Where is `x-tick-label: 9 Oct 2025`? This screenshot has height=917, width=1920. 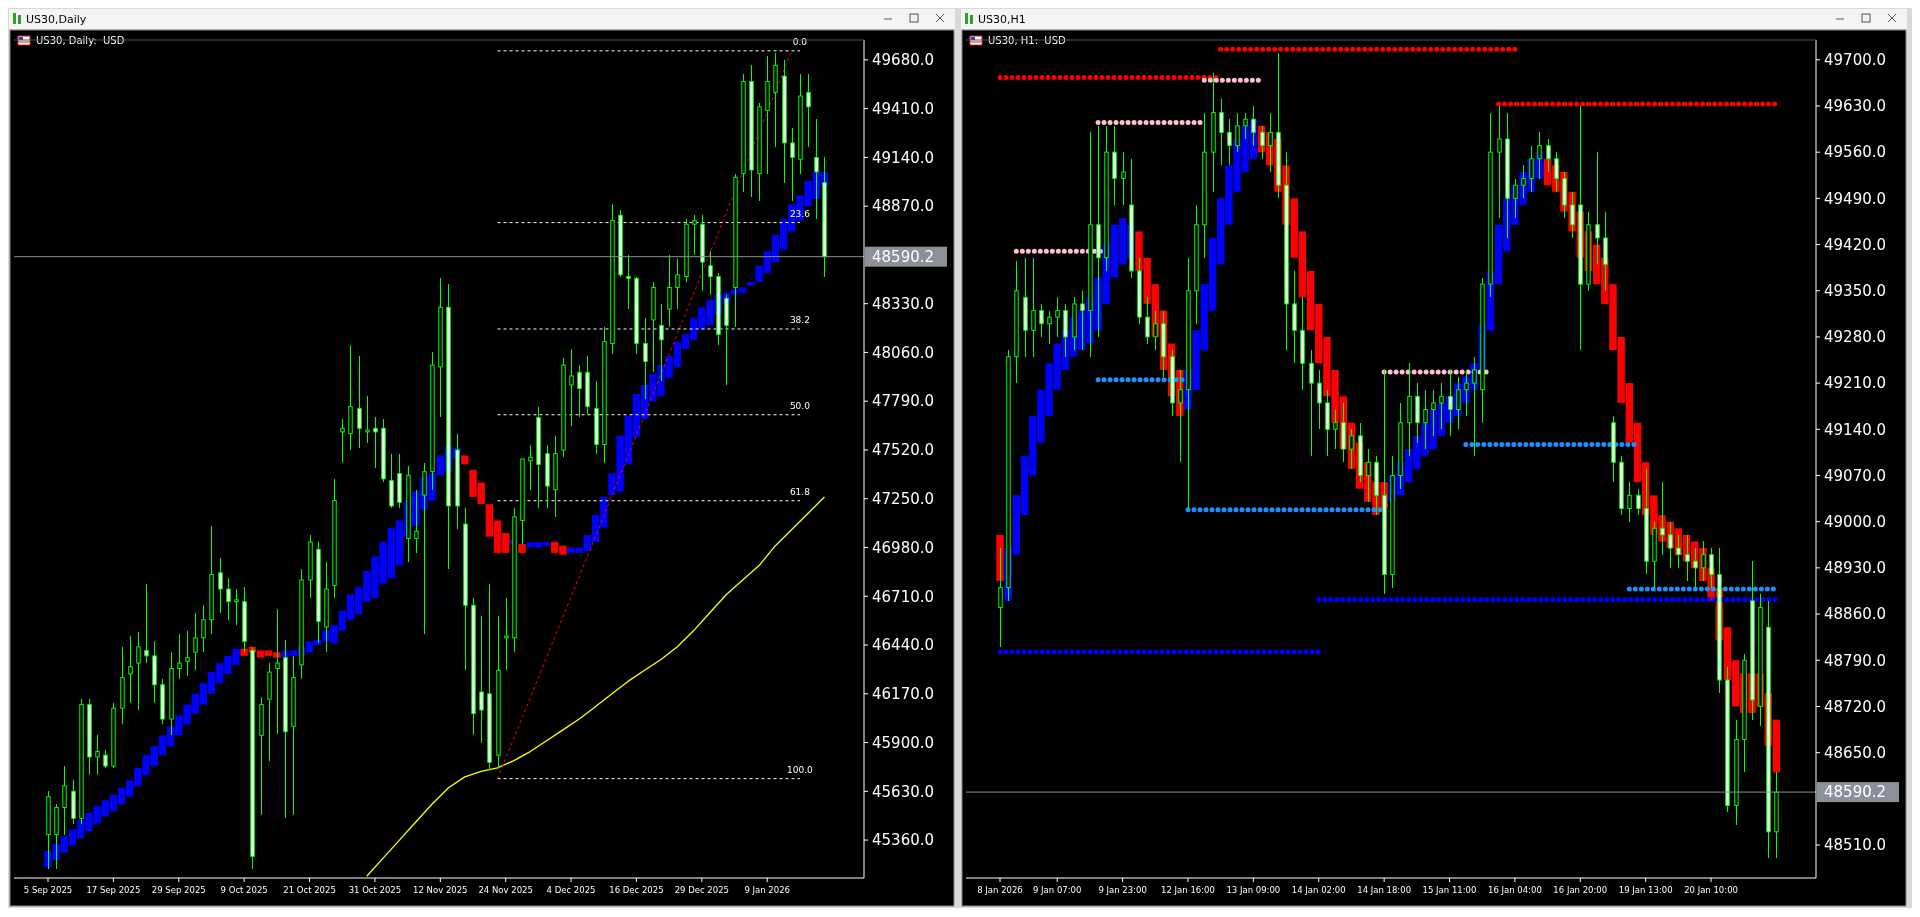
x-tick-label: 9 Oct 2025 is located at coordinates (244, 890).